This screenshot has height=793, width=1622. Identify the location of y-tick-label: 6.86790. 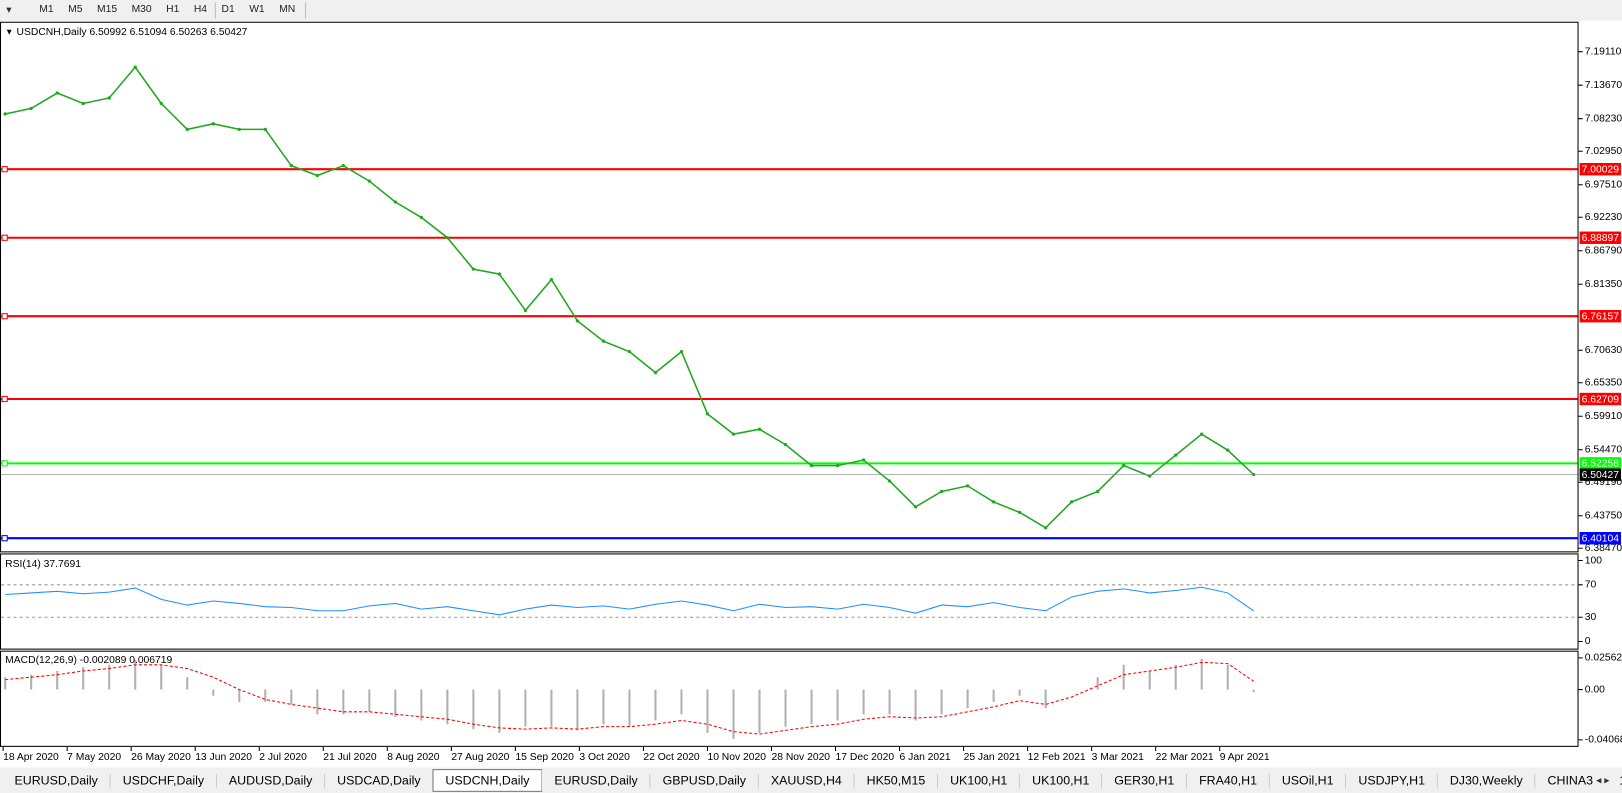
(1603, 250).